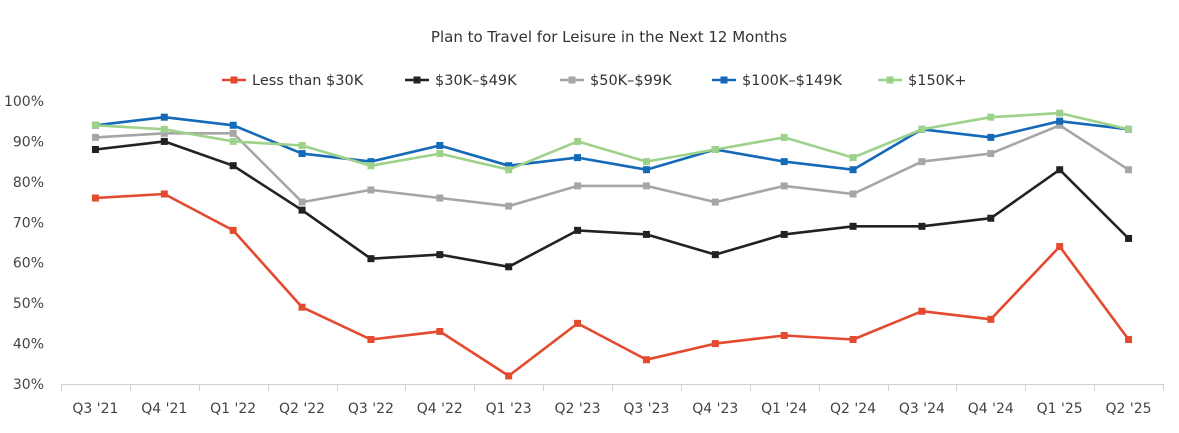 The image size is (1179, 433). What do you see at coordinates (853, 409) in the screenshot?
I see `x-tick-label: Q2 '24` at bounding box center [853, 409].